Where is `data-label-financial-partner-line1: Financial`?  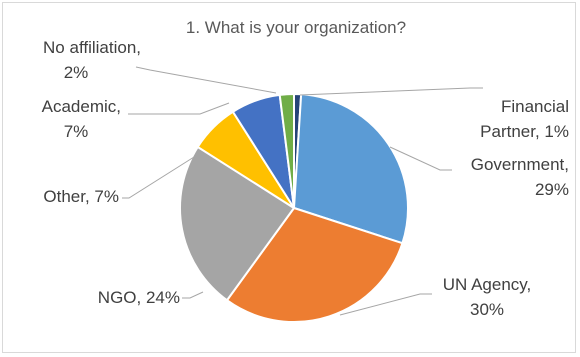 data-label-financial-partner-line1: Financial is located at coordinates (535, 106).